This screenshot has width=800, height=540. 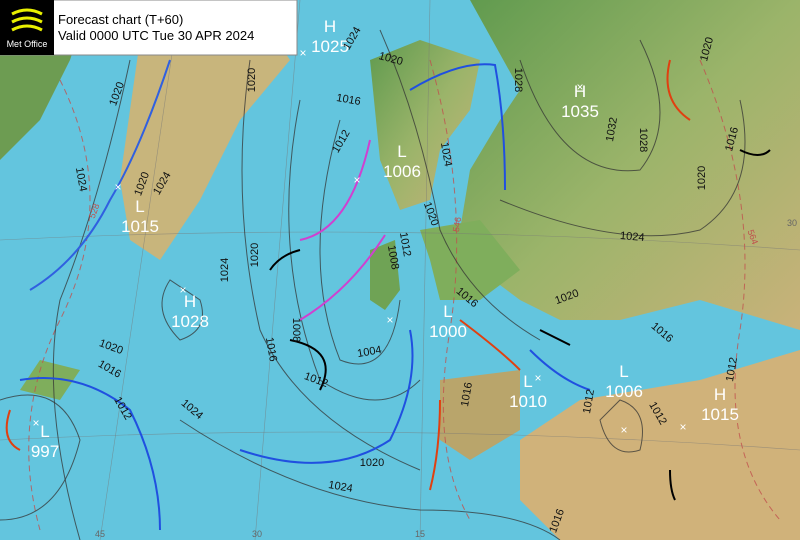 I want to click on subtitle: Valid 0000 UTC Tue 30 APR 2024, so click(x=156, y=35).